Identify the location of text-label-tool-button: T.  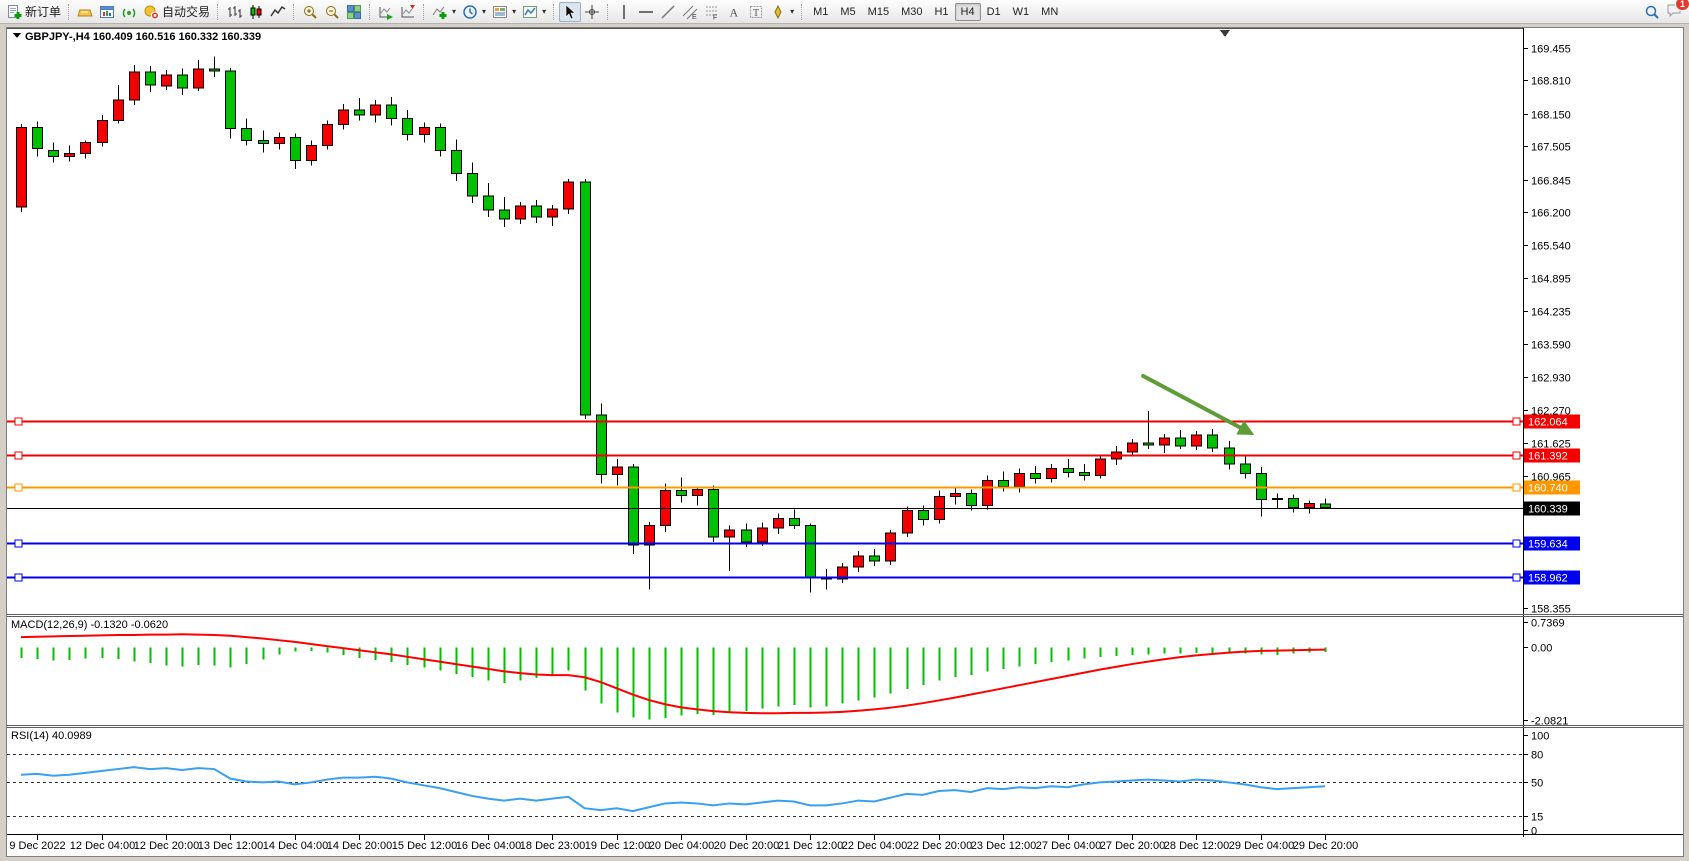
(756, 12).